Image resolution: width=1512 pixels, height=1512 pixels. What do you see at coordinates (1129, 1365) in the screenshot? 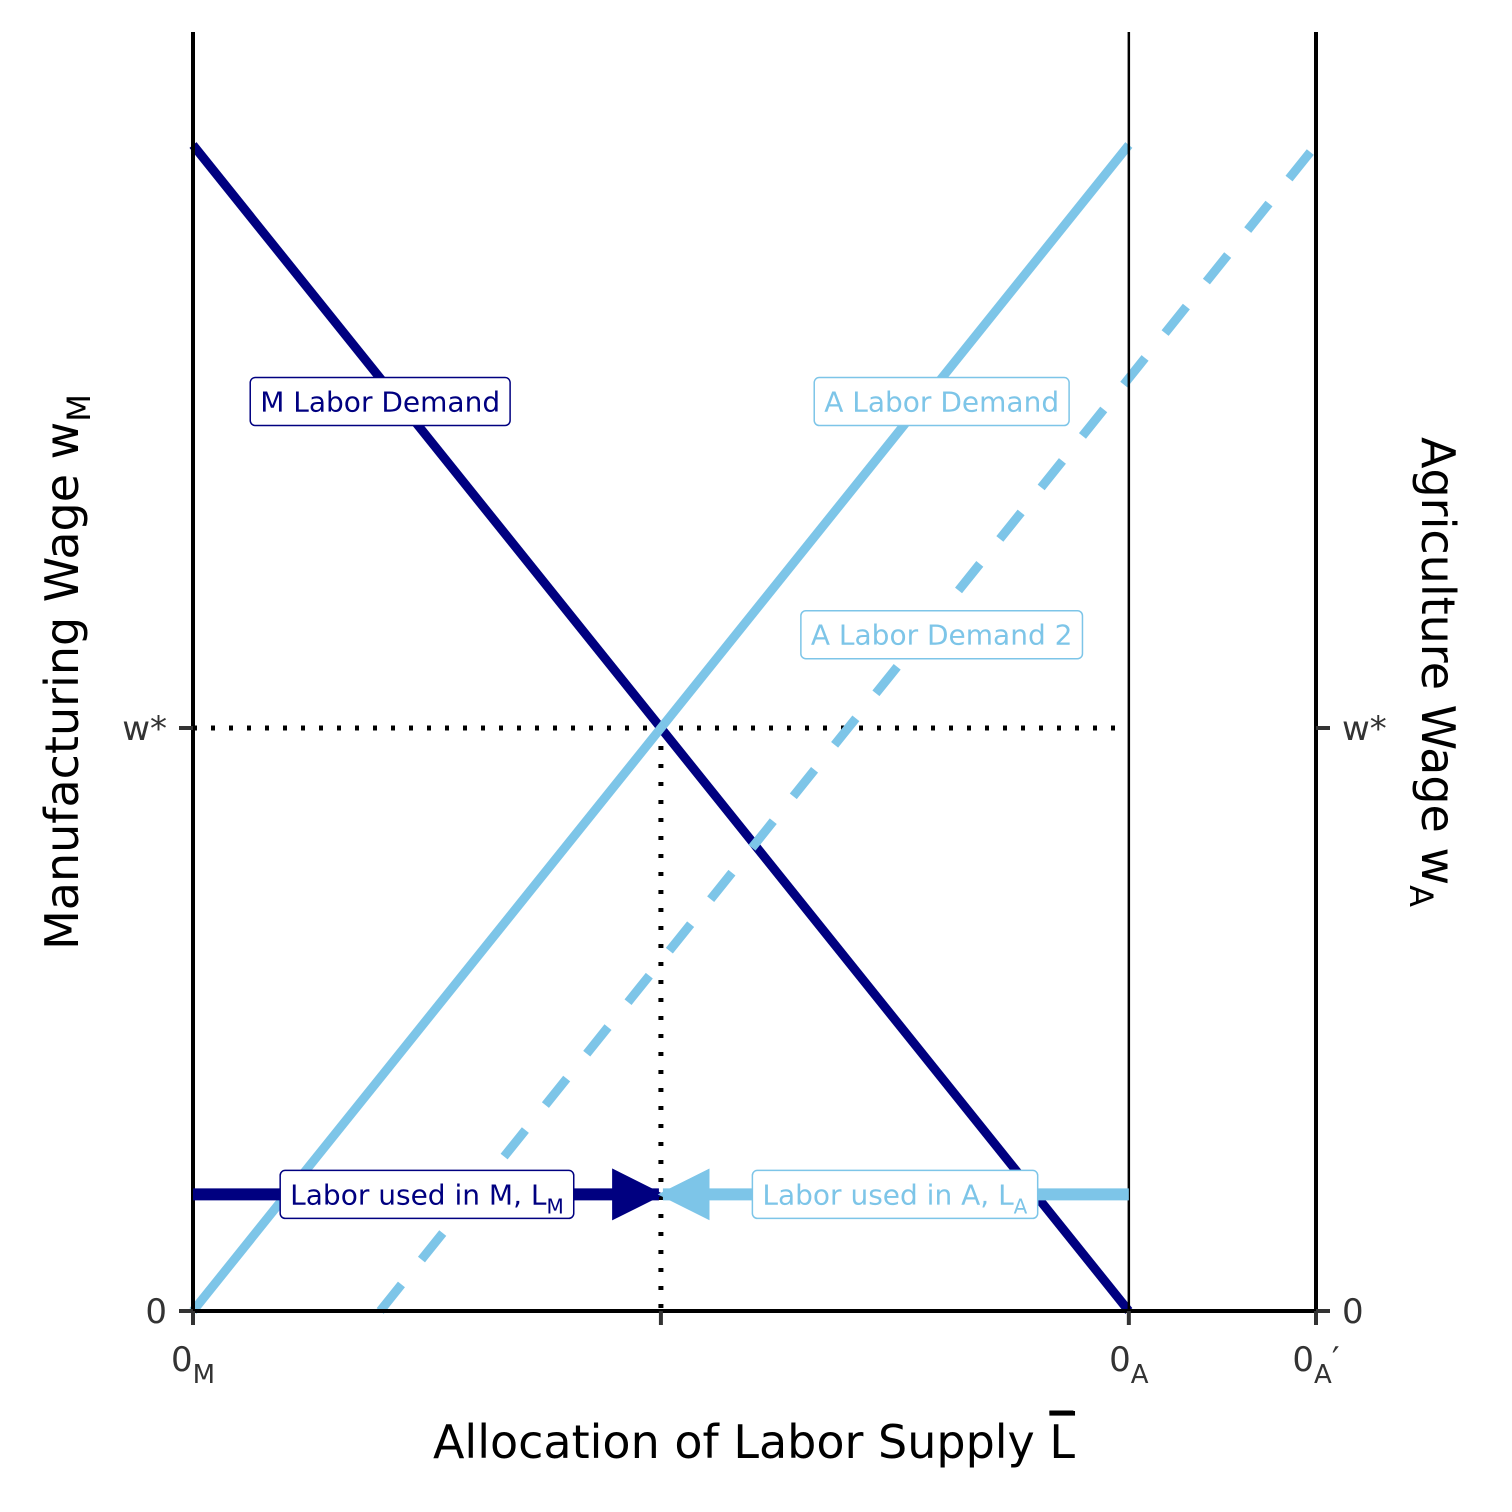
I see `x-tick-label: 0A` at bounding box center [1129, 1365].